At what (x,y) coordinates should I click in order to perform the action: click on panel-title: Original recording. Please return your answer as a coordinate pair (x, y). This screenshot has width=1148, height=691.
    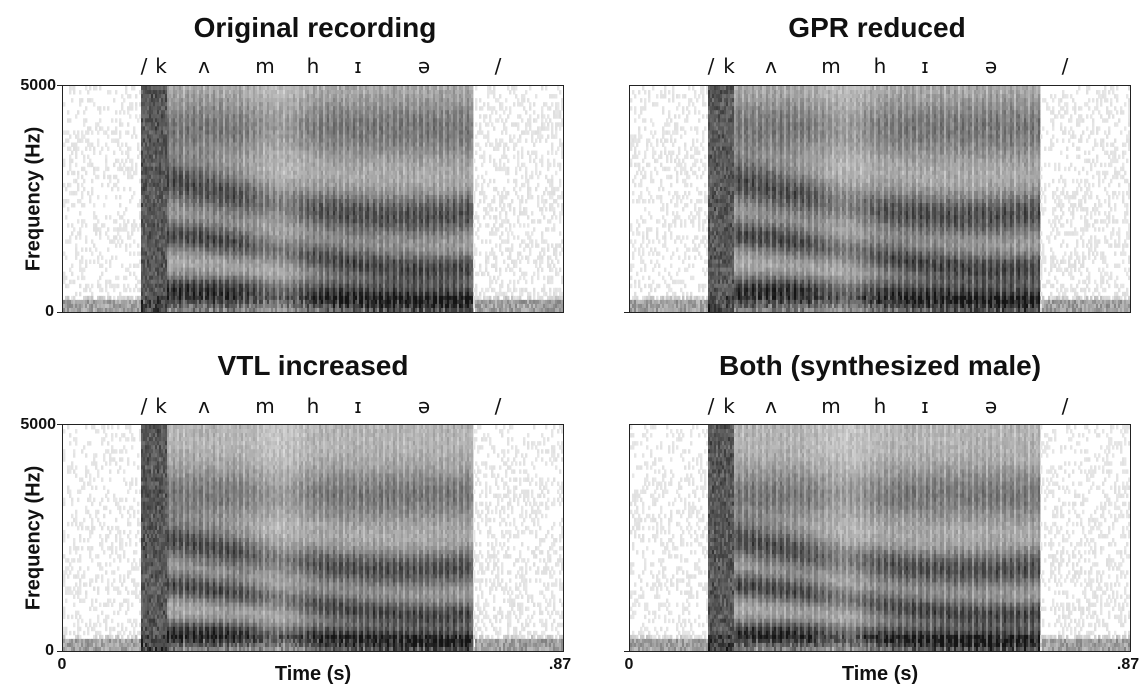
    Looking at the image, I should click on (315, 28).